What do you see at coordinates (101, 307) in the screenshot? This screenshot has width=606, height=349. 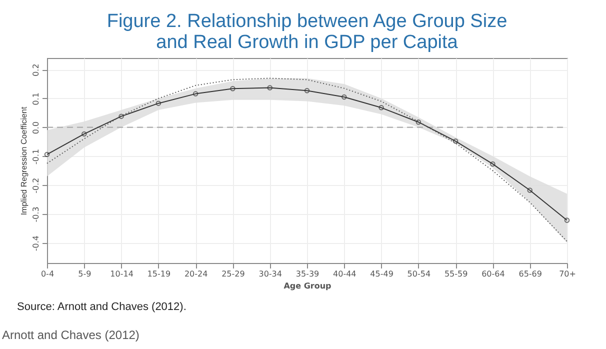 I see `source-note: Source: Arnott and Chaves (2012).` at bounding box center [101, 307].